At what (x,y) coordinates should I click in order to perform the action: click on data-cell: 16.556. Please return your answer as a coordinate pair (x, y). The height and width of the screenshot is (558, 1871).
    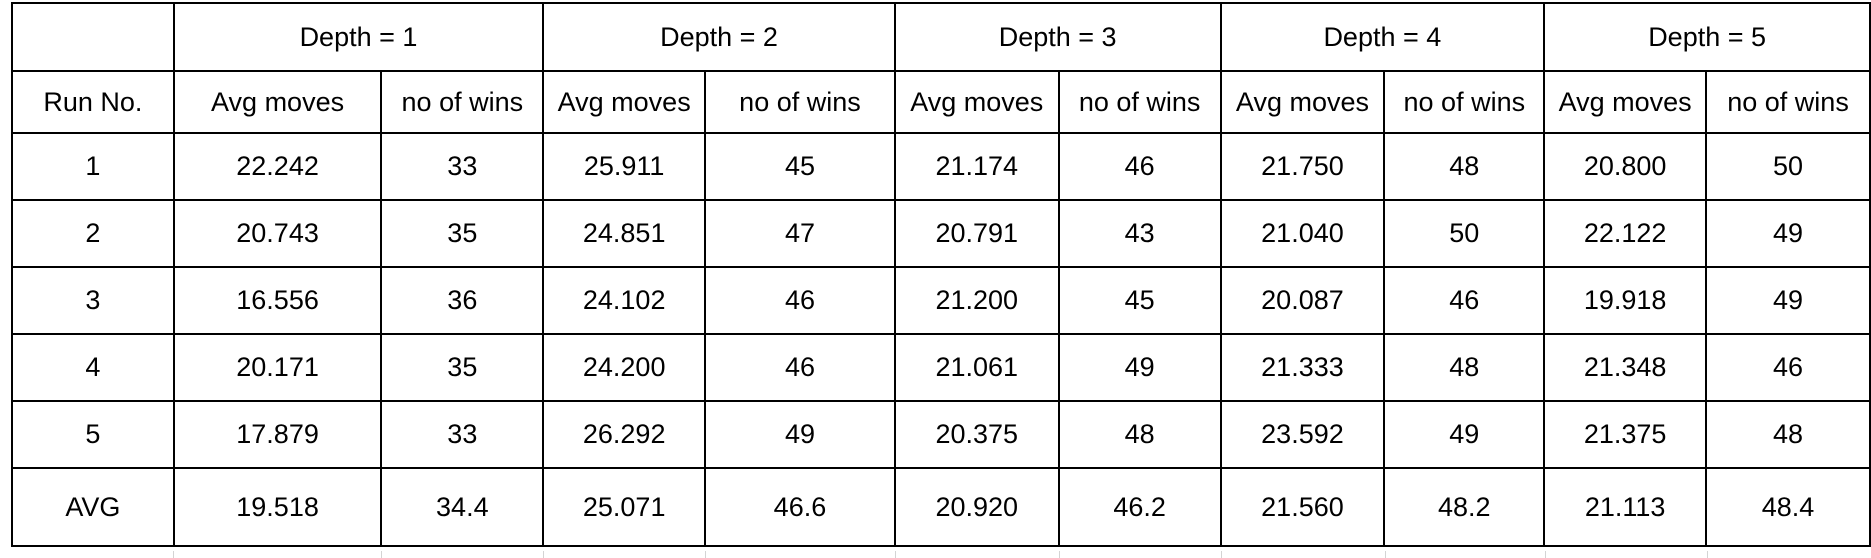
    Looking at the image, I should click on (277, 300).